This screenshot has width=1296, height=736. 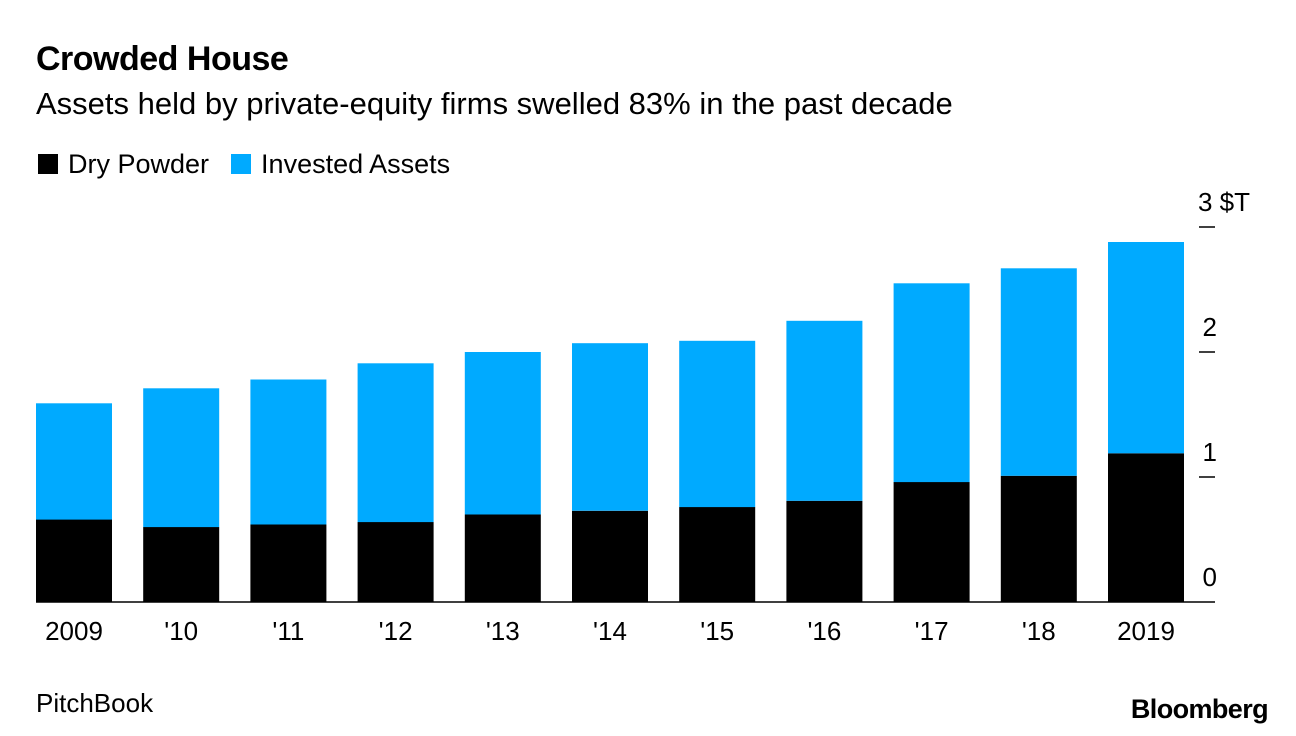 What do you see at coordinates (932, 631) in the screenshot?
I see `x-tick-label: '17` at bounding box center [932, 631].